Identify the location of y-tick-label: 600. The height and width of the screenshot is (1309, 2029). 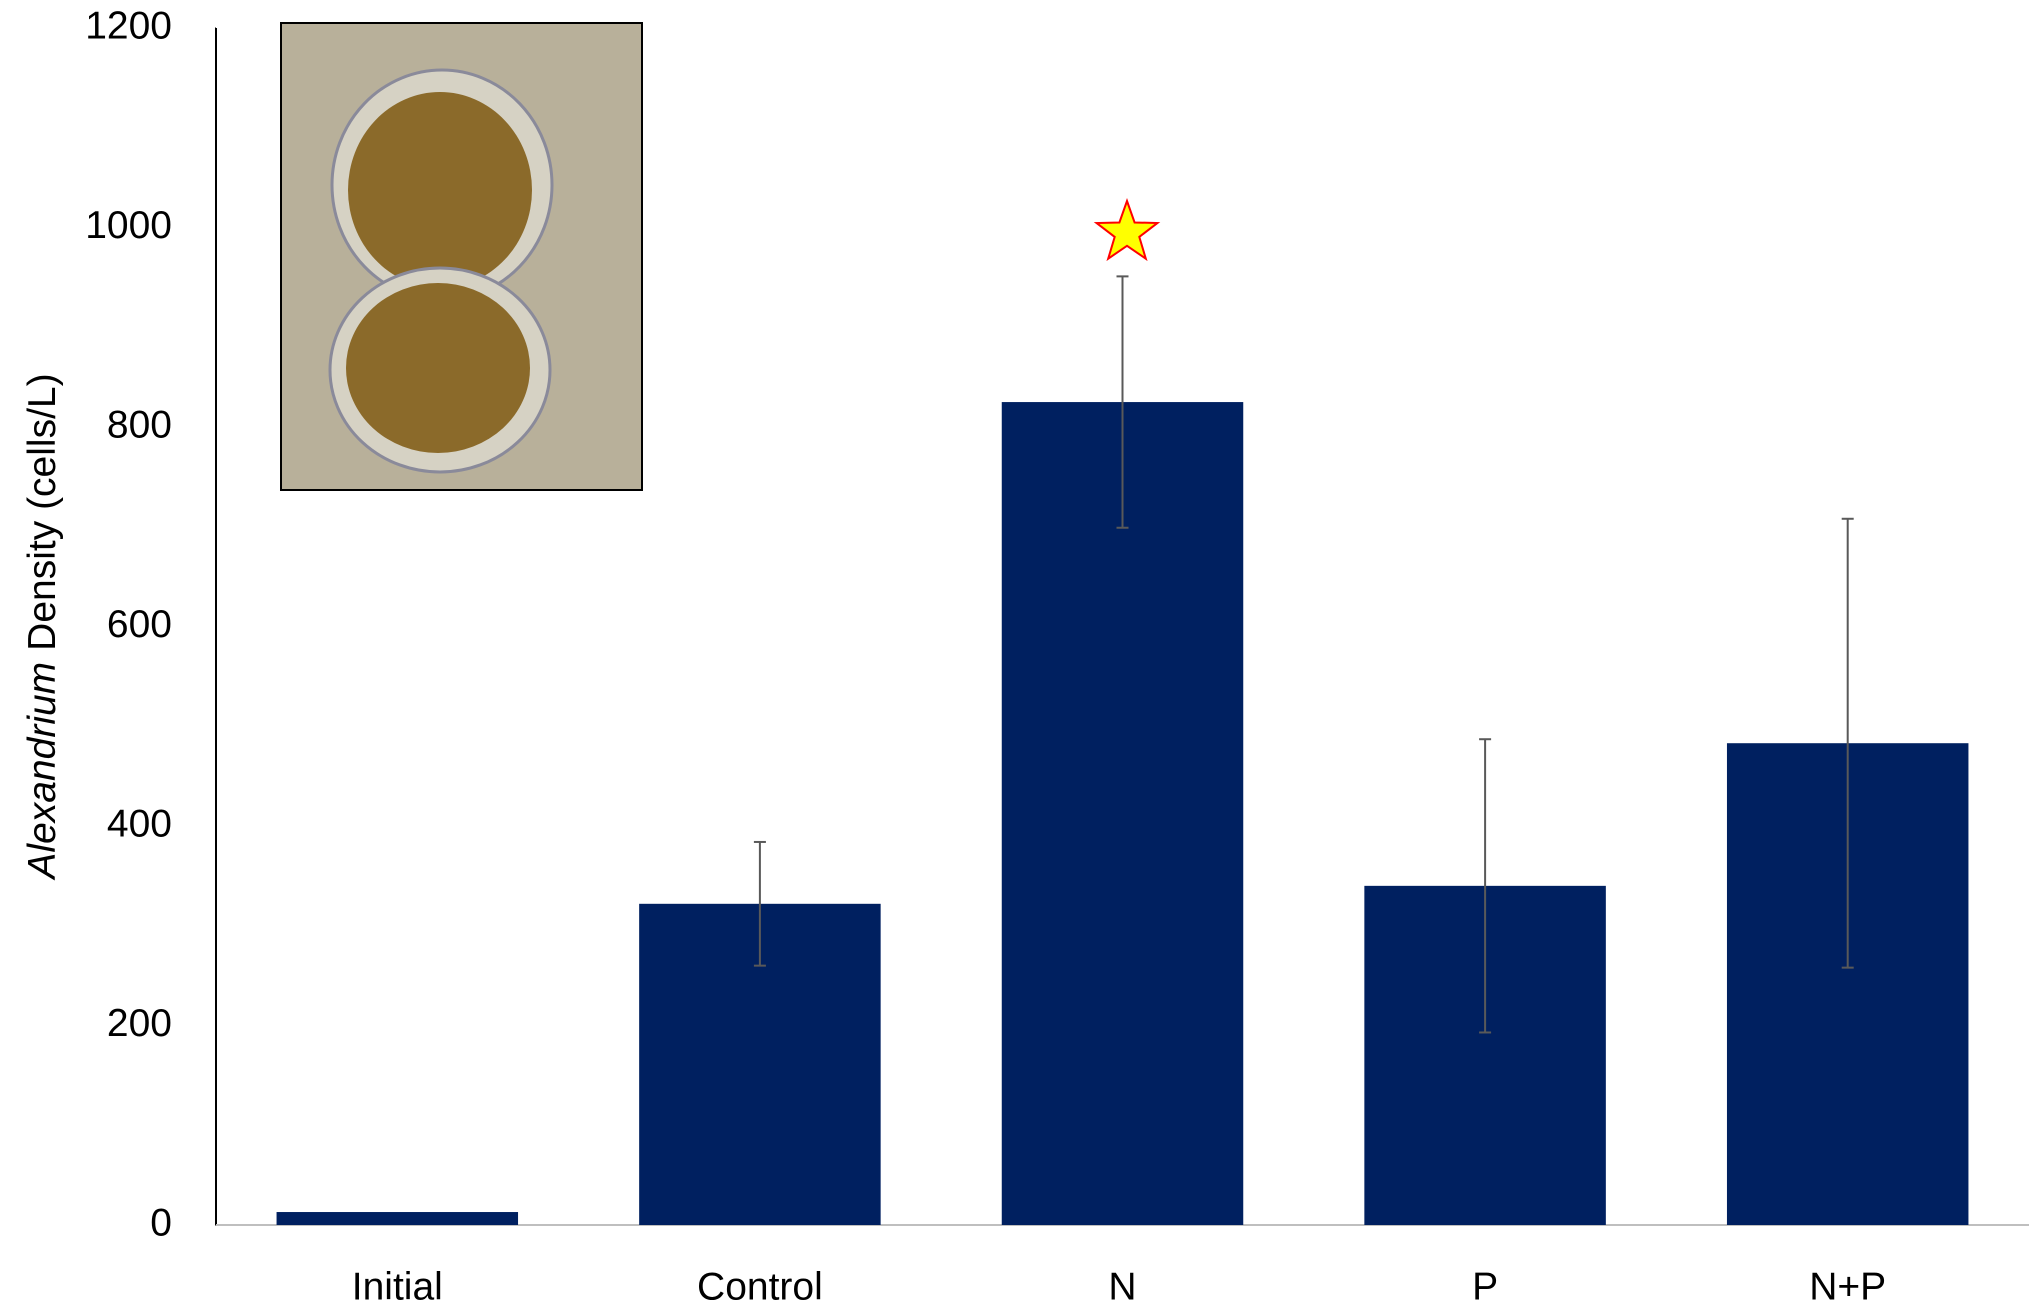
(139, 624).